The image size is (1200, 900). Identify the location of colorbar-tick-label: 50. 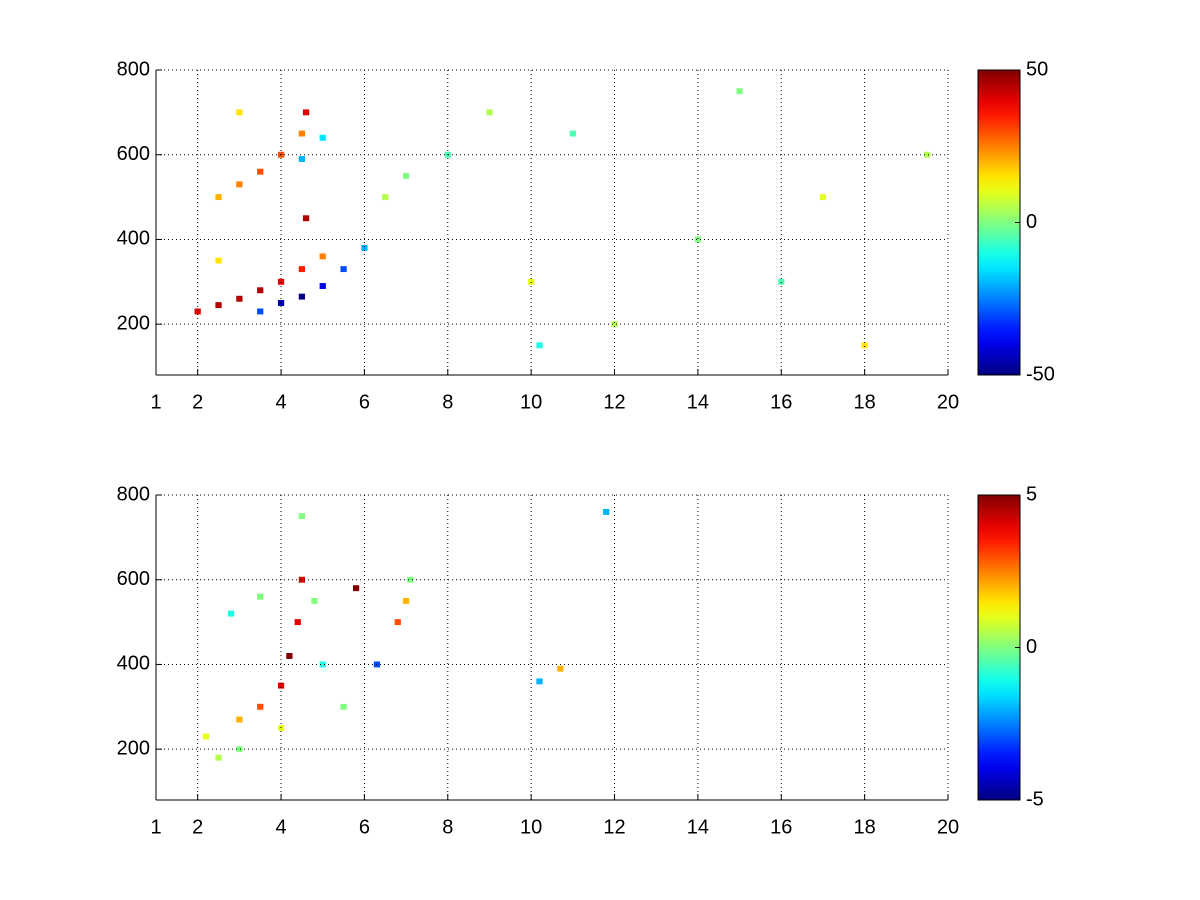
(1037, 69).